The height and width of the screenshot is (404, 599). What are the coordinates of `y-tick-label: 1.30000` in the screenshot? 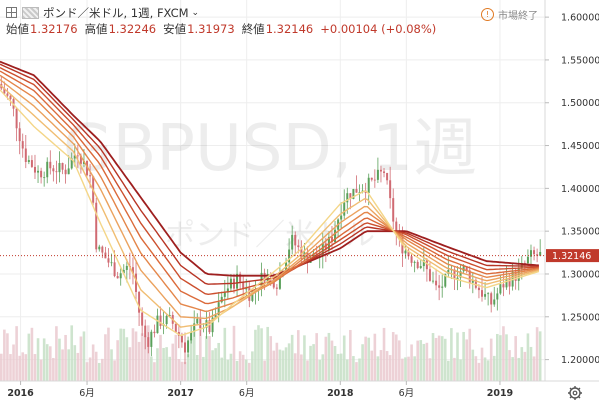 It's located at (580, 274).